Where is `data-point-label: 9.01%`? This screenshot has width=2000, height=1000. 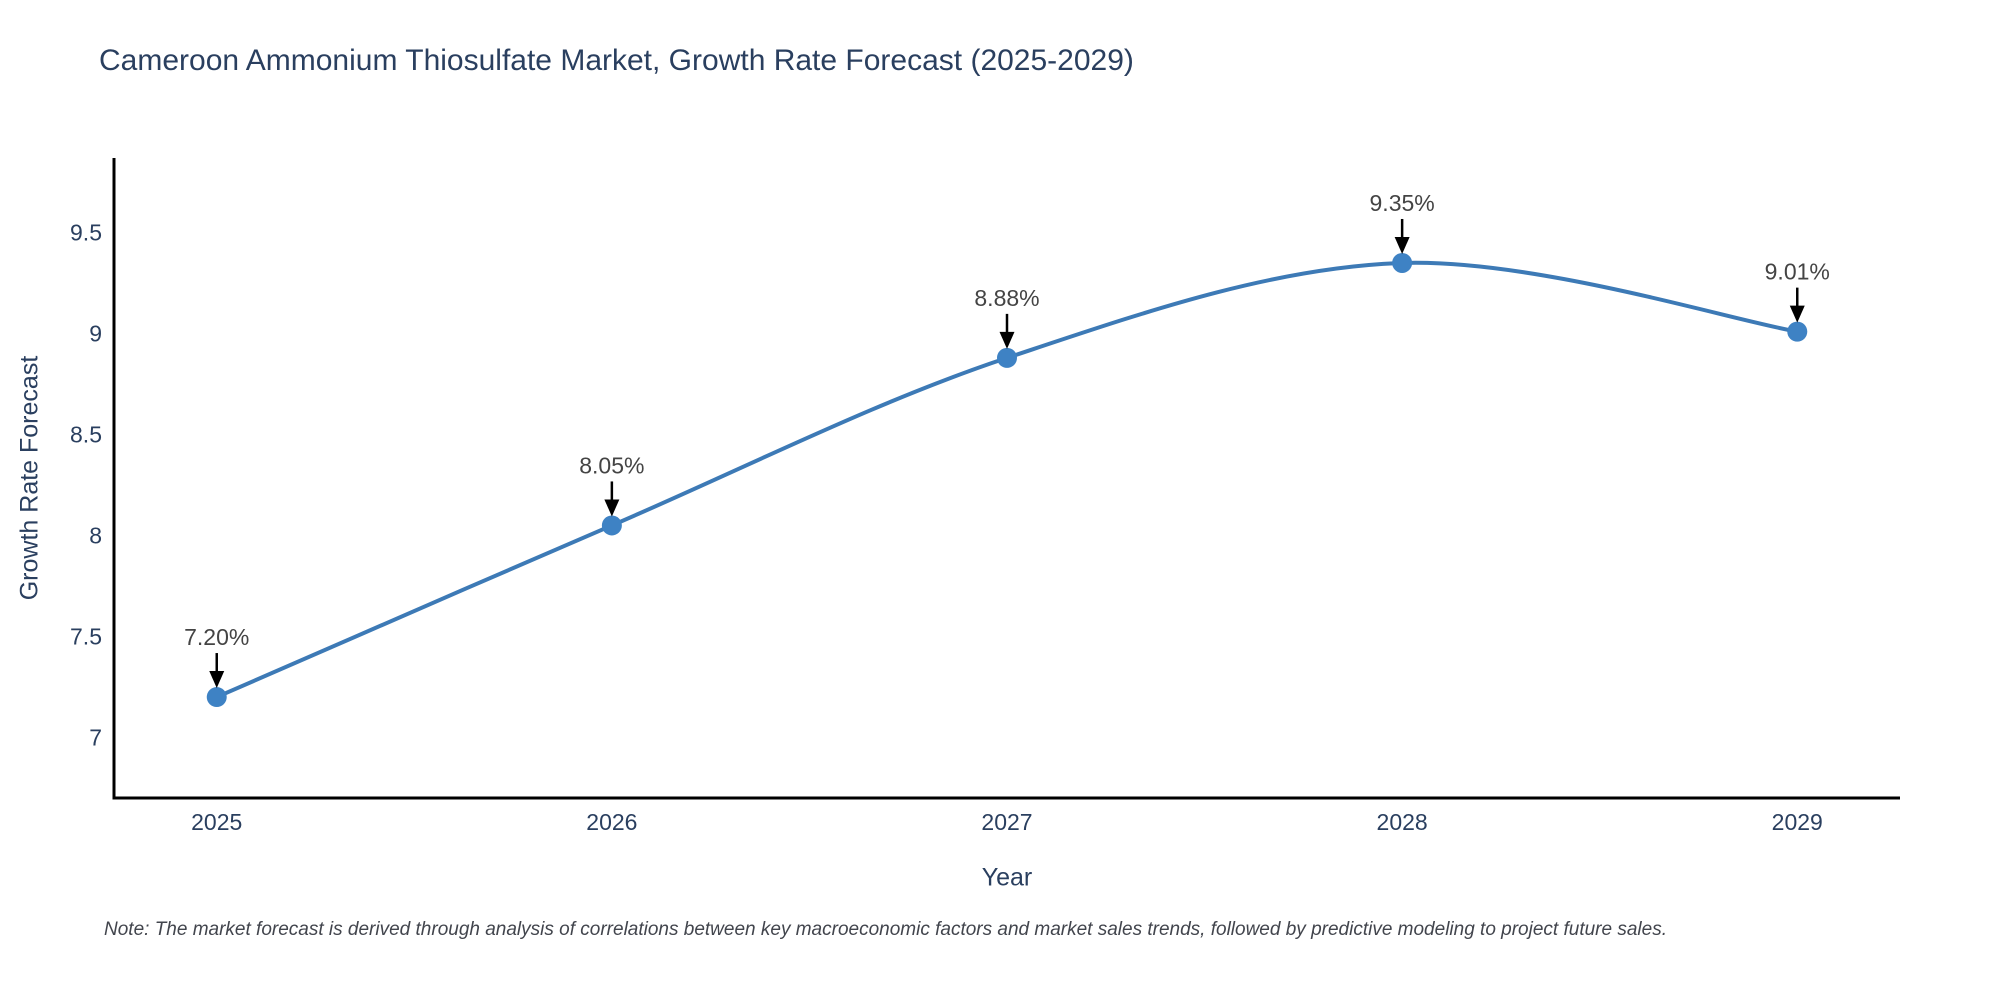
data-point-label: 9.01% is located at coordinates (1797, 272).